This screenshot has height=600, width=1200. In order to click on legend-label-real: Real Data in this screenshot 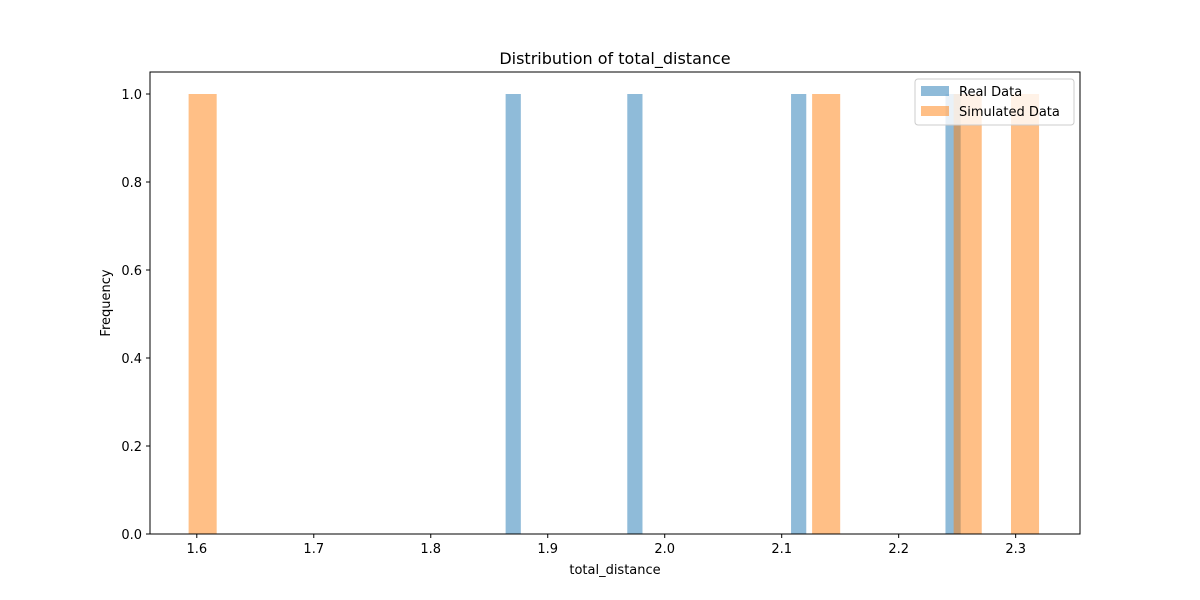, I will do `click(990, 92)`.